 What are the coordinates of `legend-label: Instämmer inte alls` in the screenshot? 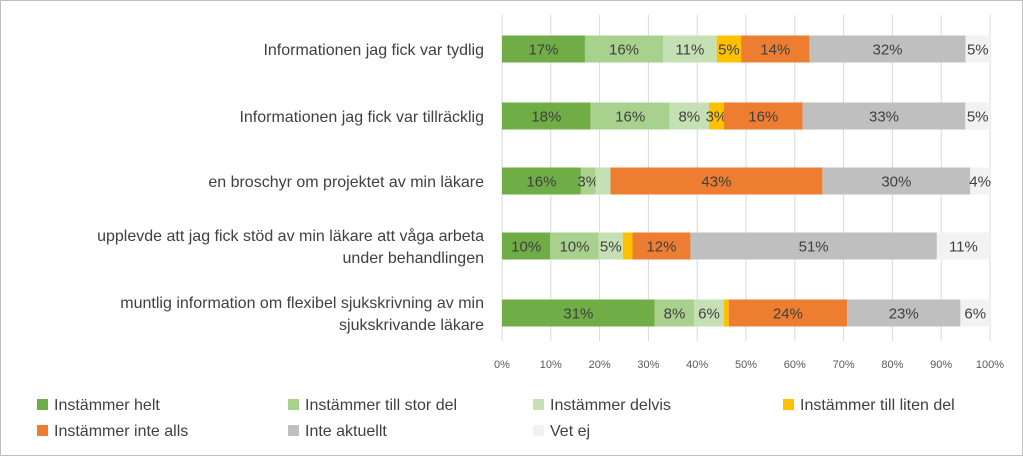 It's located at (121, 431).